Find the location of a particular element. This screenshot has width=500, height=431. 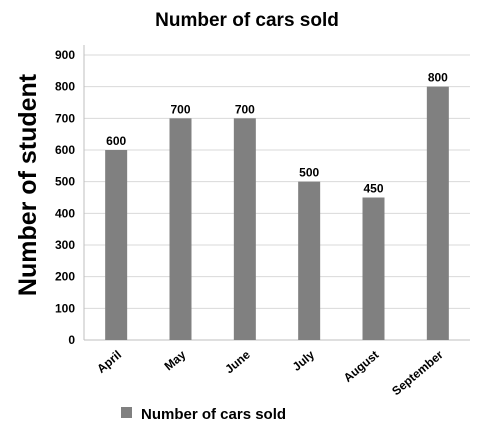

x-tick-label: June is located at coordinates (237, 361).